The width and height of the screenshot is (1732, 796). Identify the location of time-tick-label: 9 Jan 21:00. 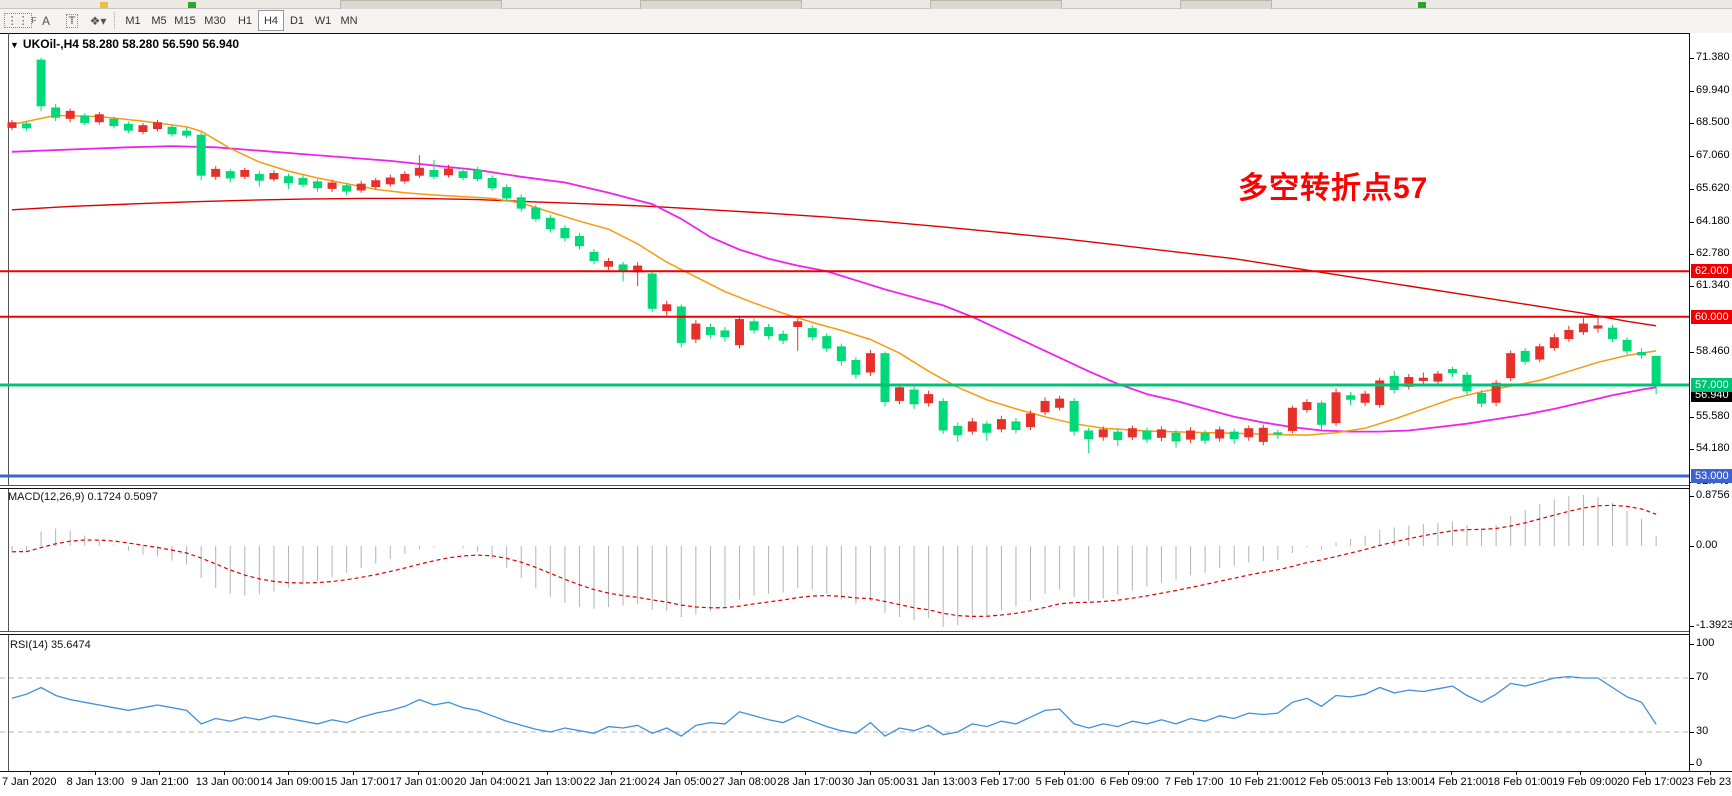
(160, 782).